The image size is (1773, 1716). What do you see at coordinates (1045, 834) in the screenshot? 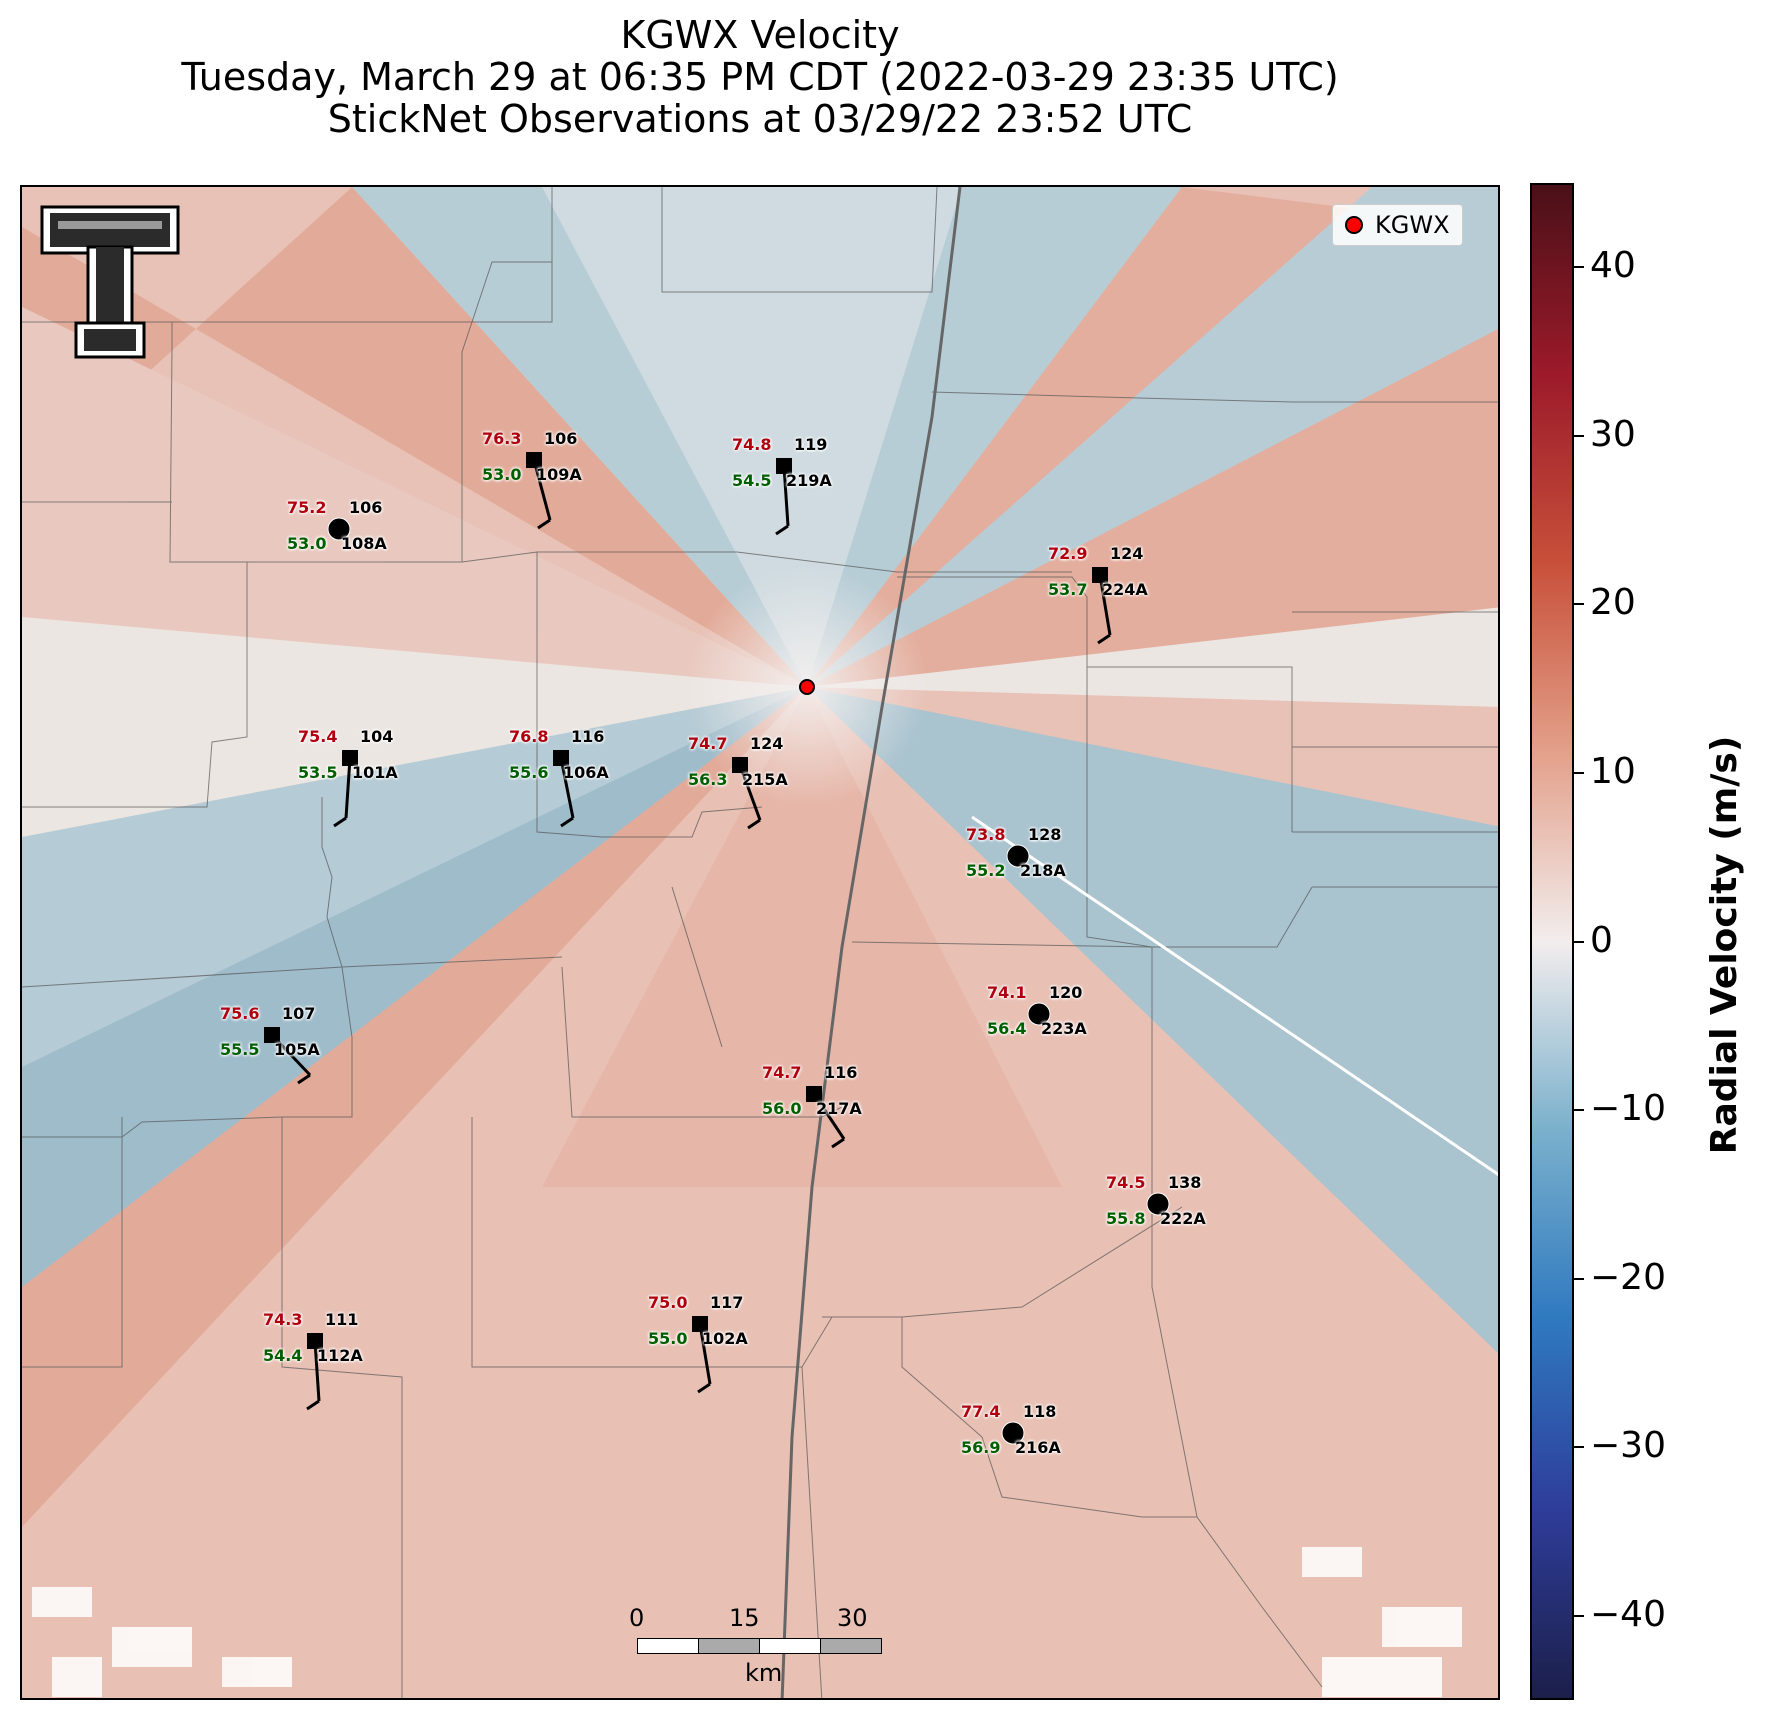
I see `station-wind-direction: 128` at bounding box center [1045, 834].